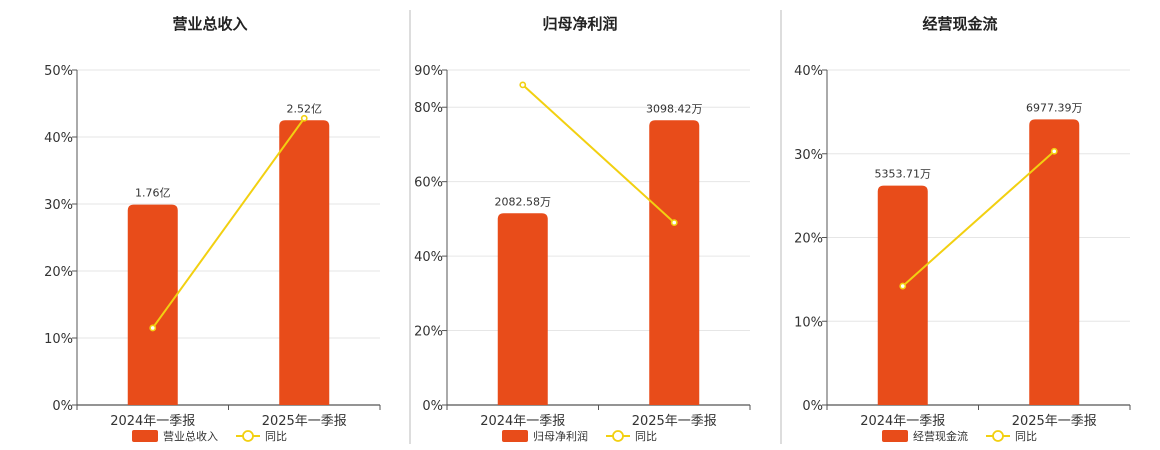 The height and width of the screenshot is (450, 1160). Describe the element at coordinates (523, 201) in the screenshot. I see `bar-value-label: 2082.58万` at that location.